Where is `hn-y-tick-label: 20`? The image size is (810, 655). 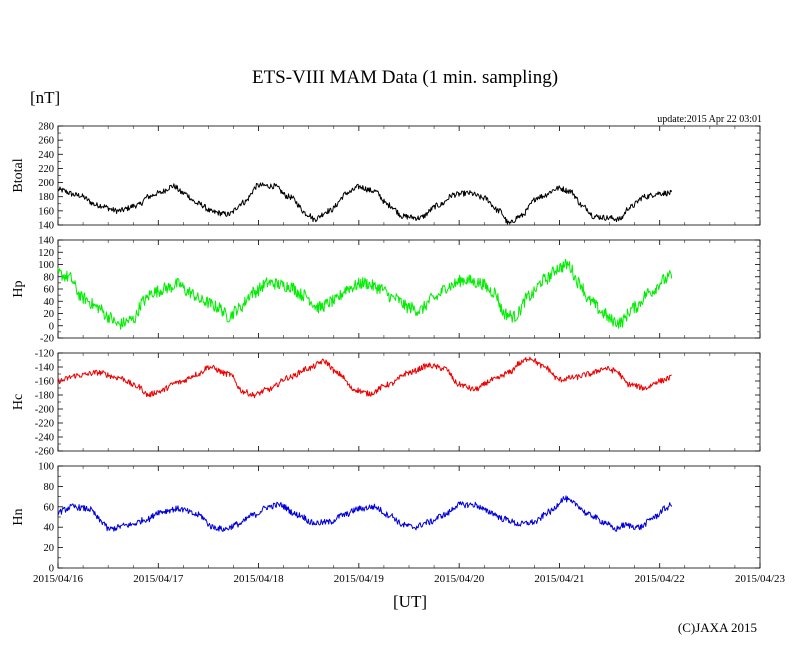 hn-y-tick-label: 20 is located at coordinates (49, 548).